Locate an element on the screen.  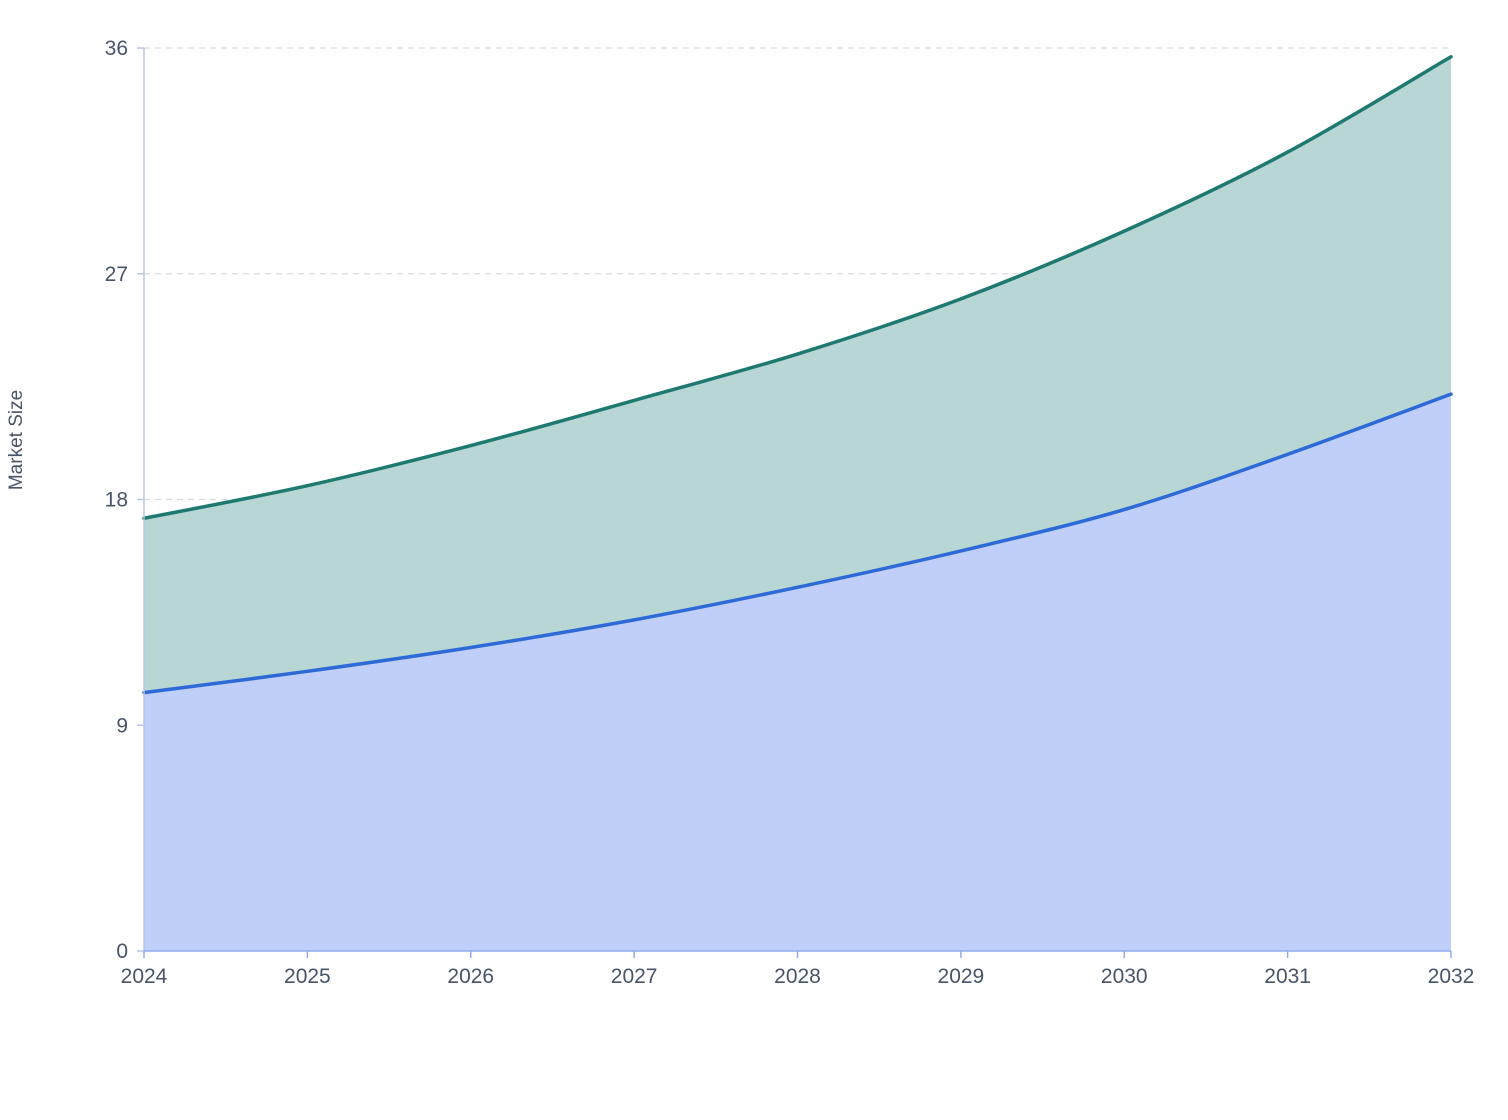
y-tick-label: 27 is located at coordinates (116, 274).